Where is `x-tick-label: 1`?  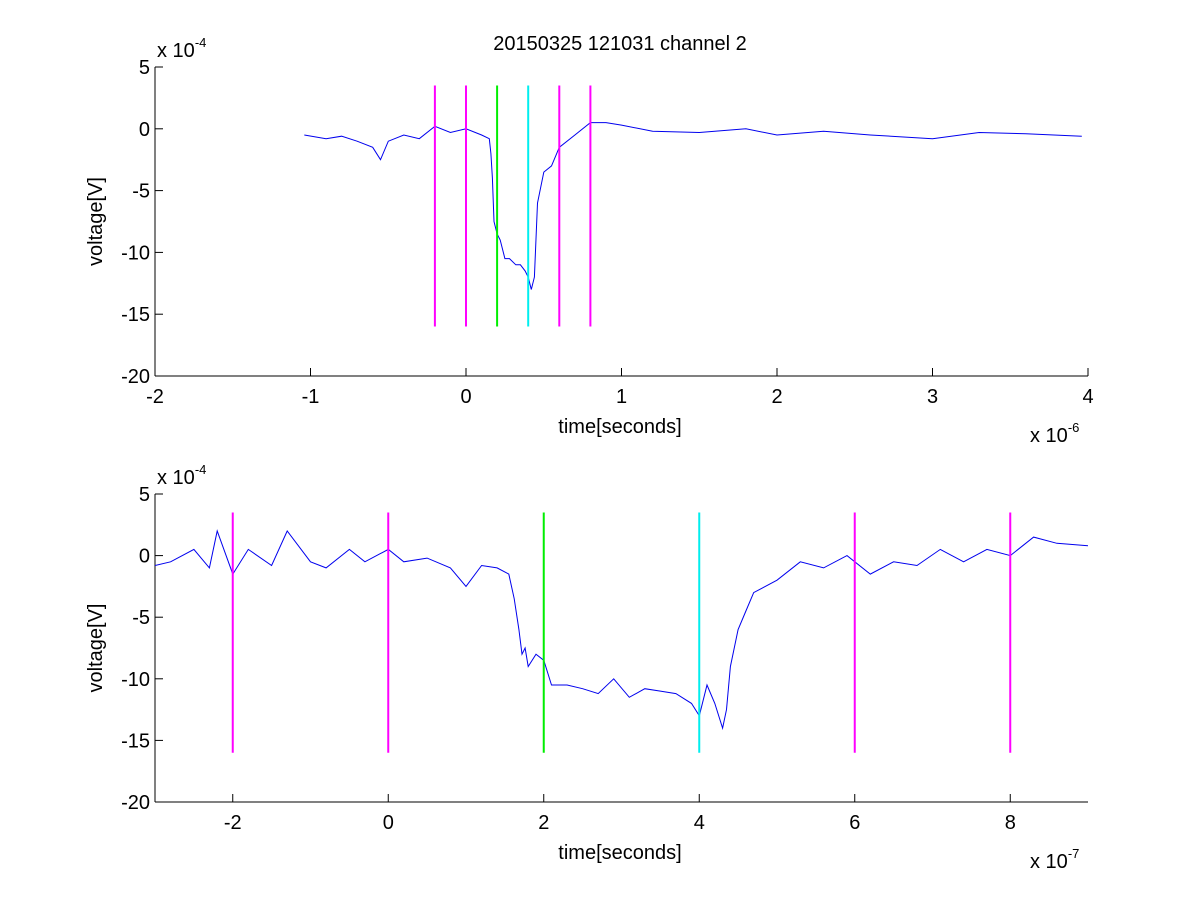 x-tick-label: 1 is located at coordinates (621, 397).